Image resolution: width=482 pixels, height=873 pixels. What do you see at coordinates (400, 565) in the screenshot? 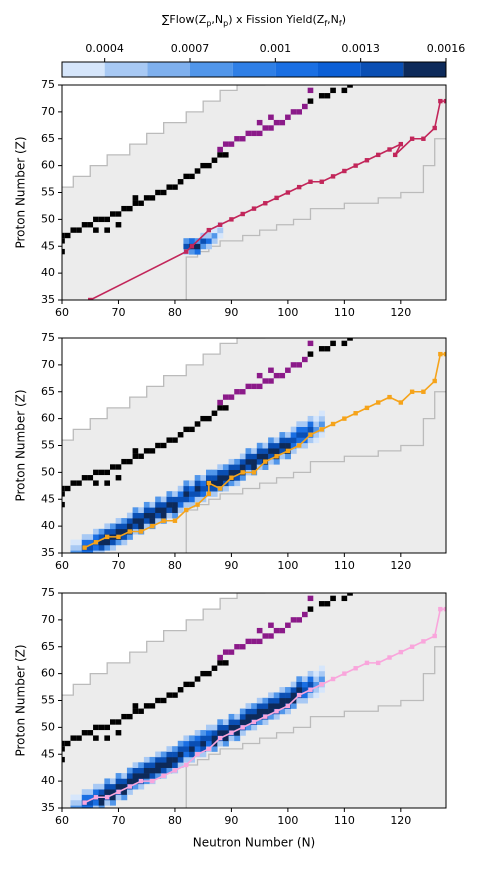
I see `x-tick-label: 120` at bounding box center [400, 565].